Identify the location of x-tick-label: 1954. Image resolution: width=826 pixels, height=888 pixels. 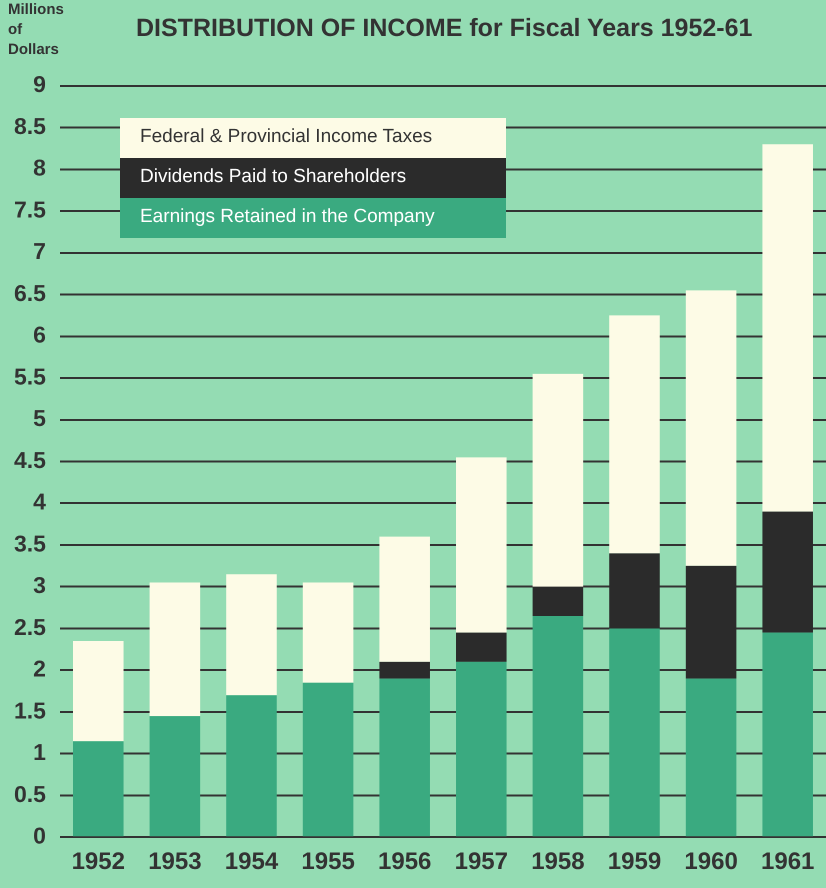
(251, 862).